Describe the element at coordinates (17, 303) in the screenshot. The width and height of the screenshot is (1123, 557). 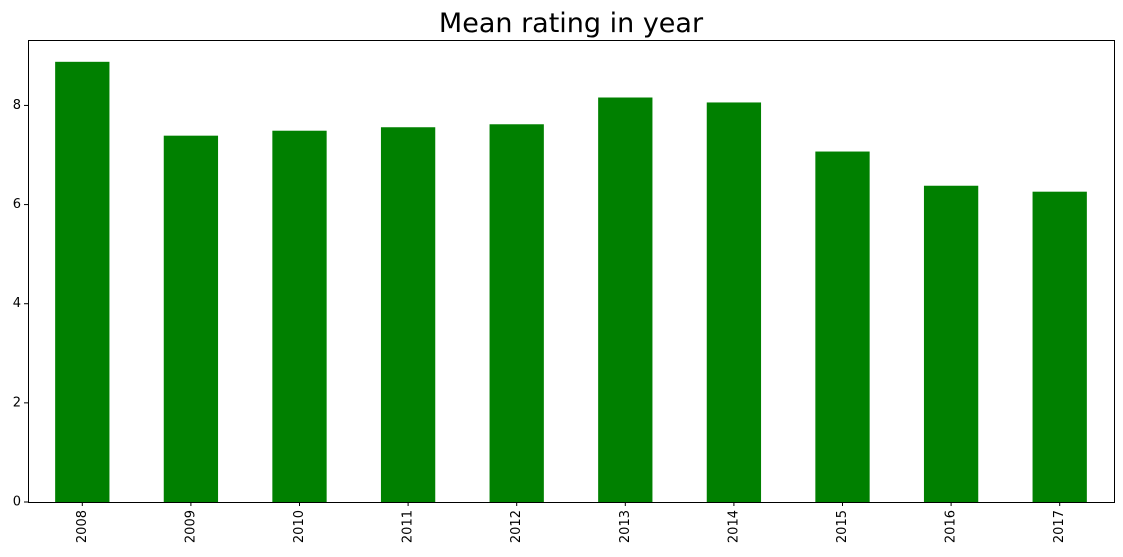
I see `y-tick-label: 4` at that location.